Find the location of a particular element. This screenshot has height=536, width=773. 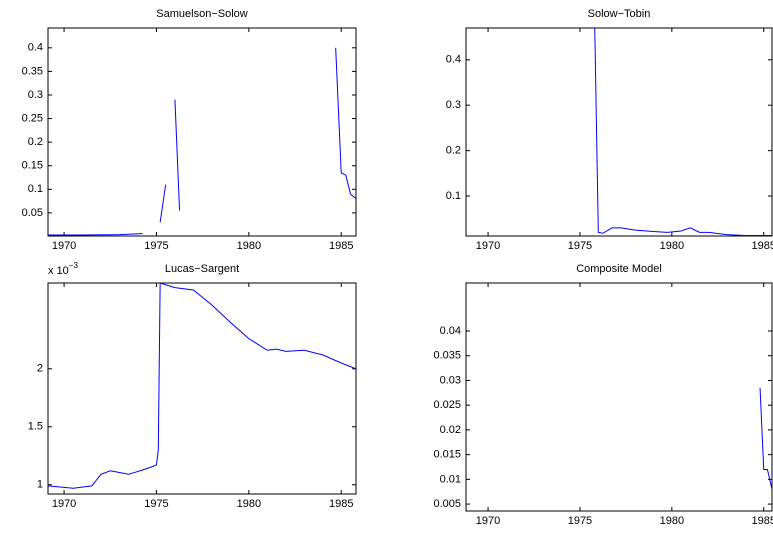

y-tick-label: 0.03 is located at coordinates (450, 380).